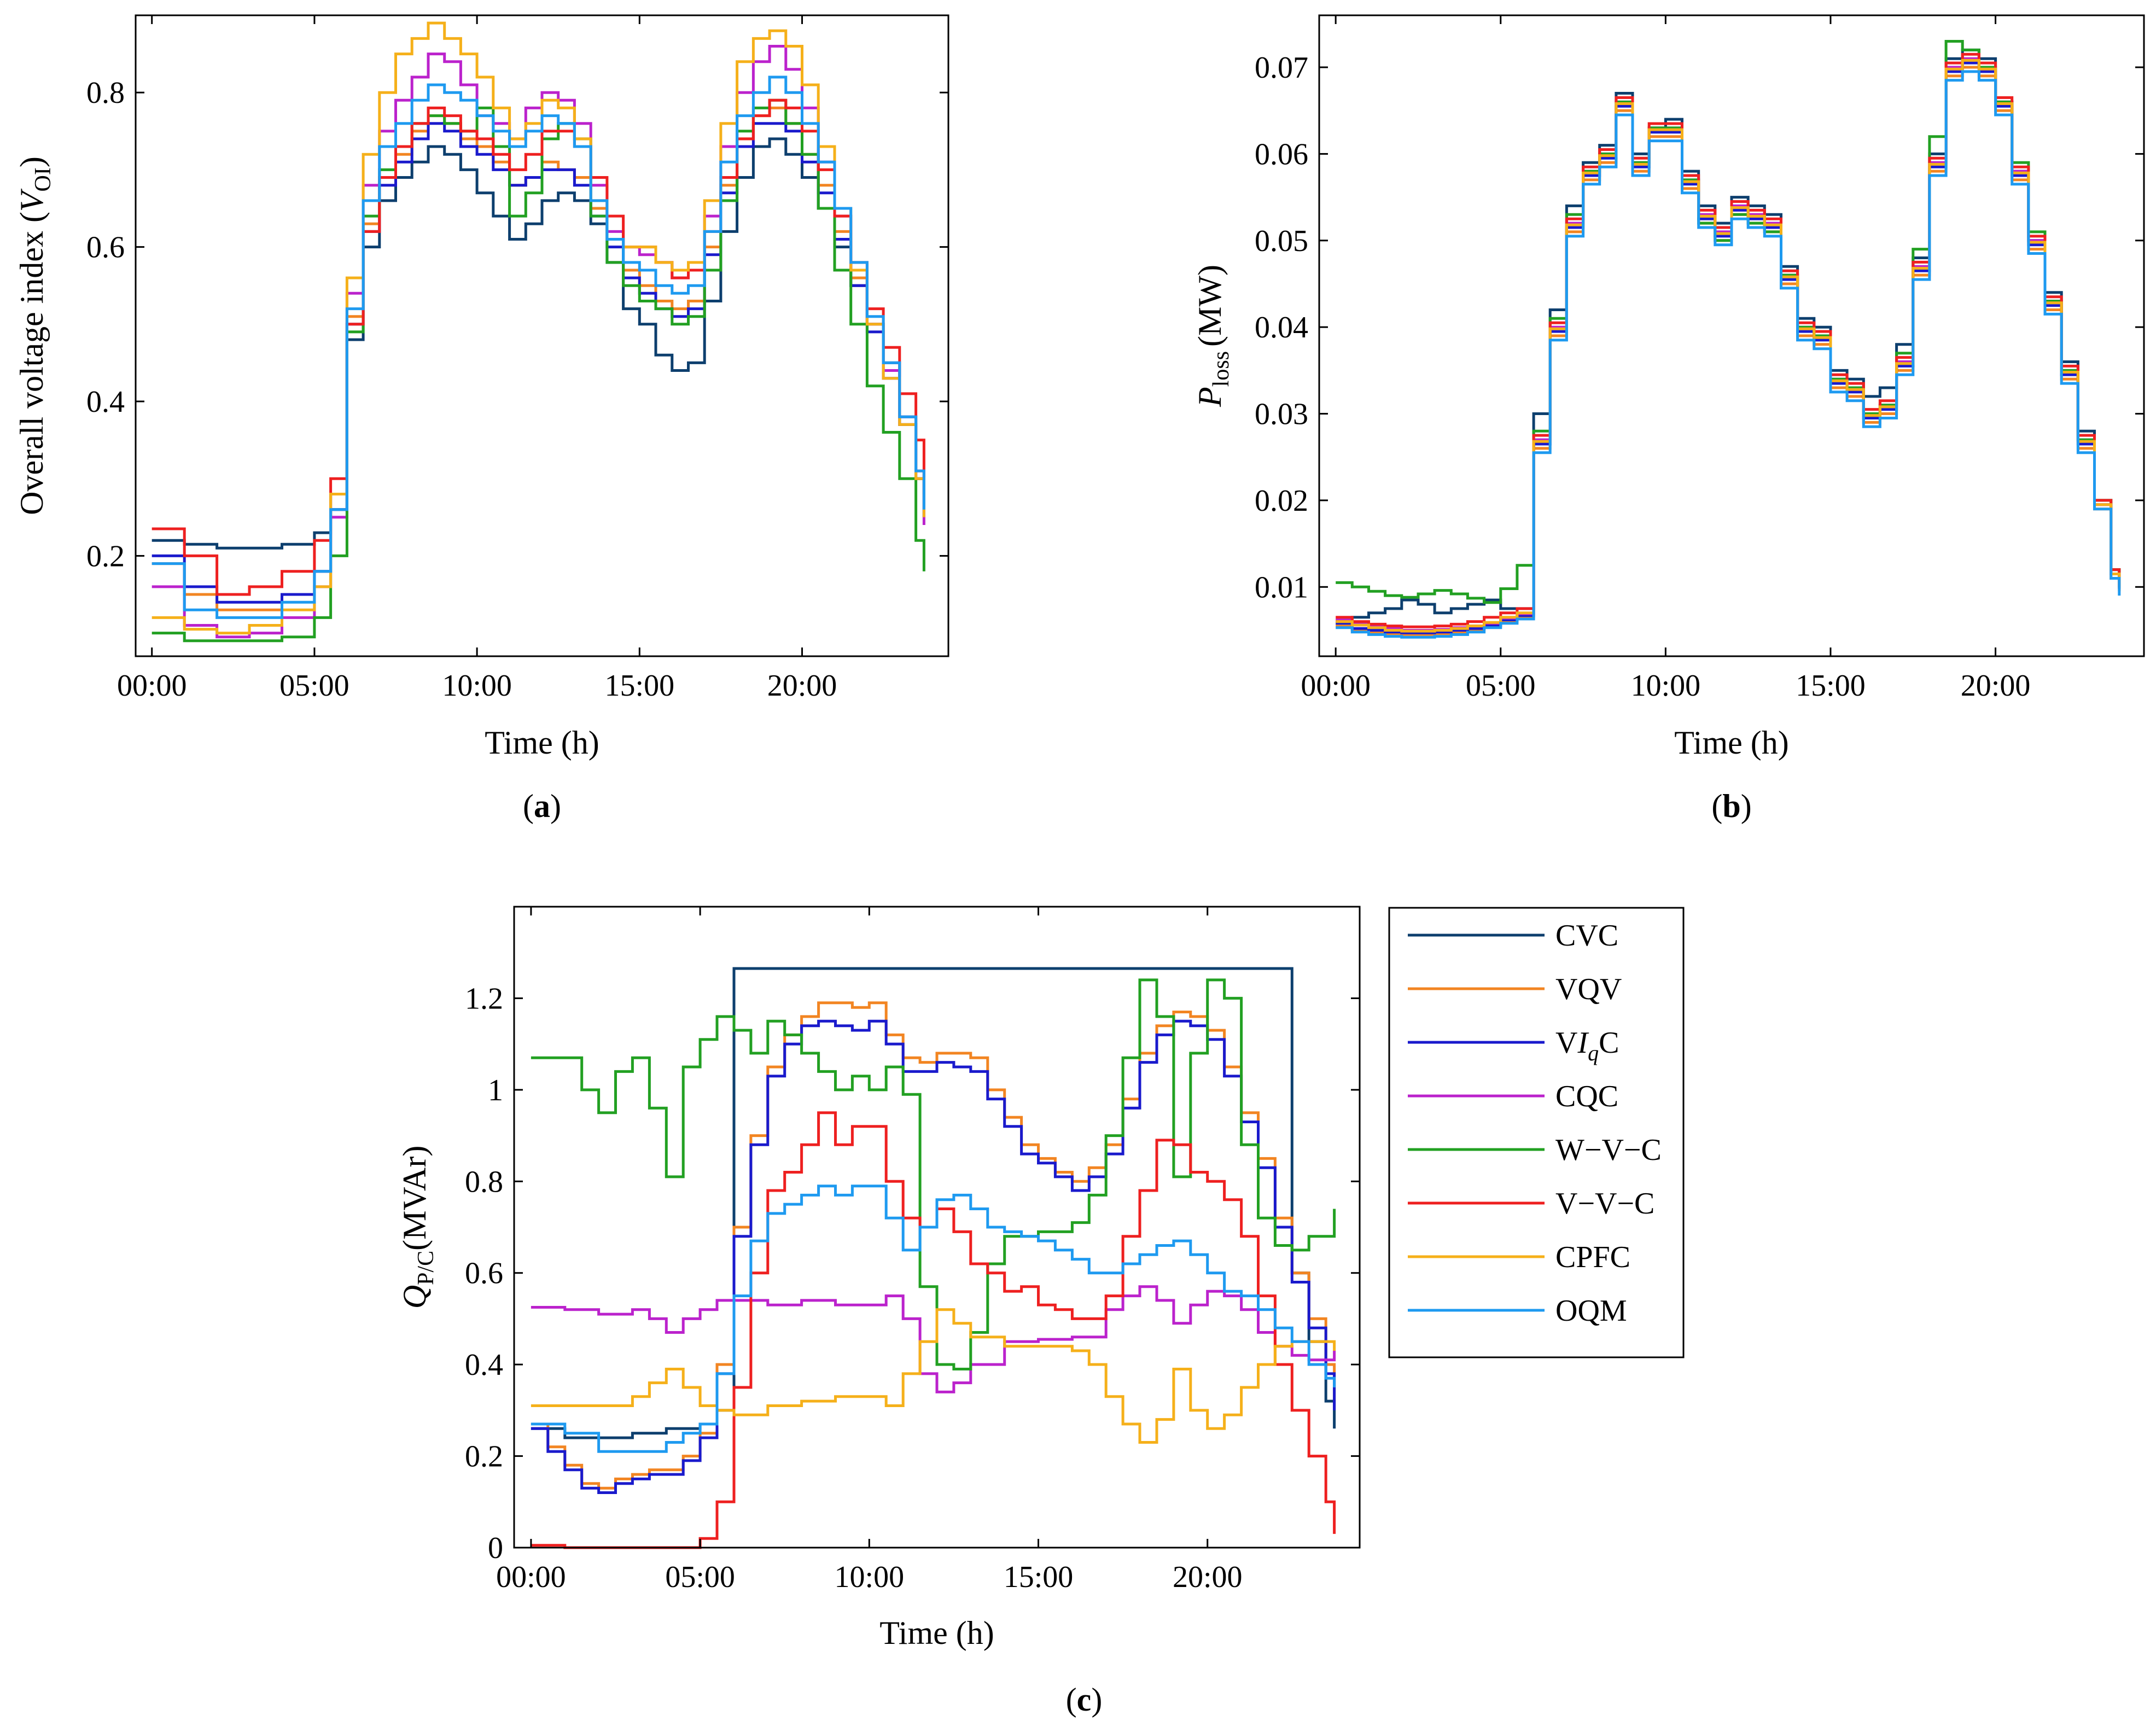 This screenshot has width=2156, height=1727. Describe the element at coordinates (105, 402) in the screenshot. I see `chart-a-ytick-label: 0.4` at that location.